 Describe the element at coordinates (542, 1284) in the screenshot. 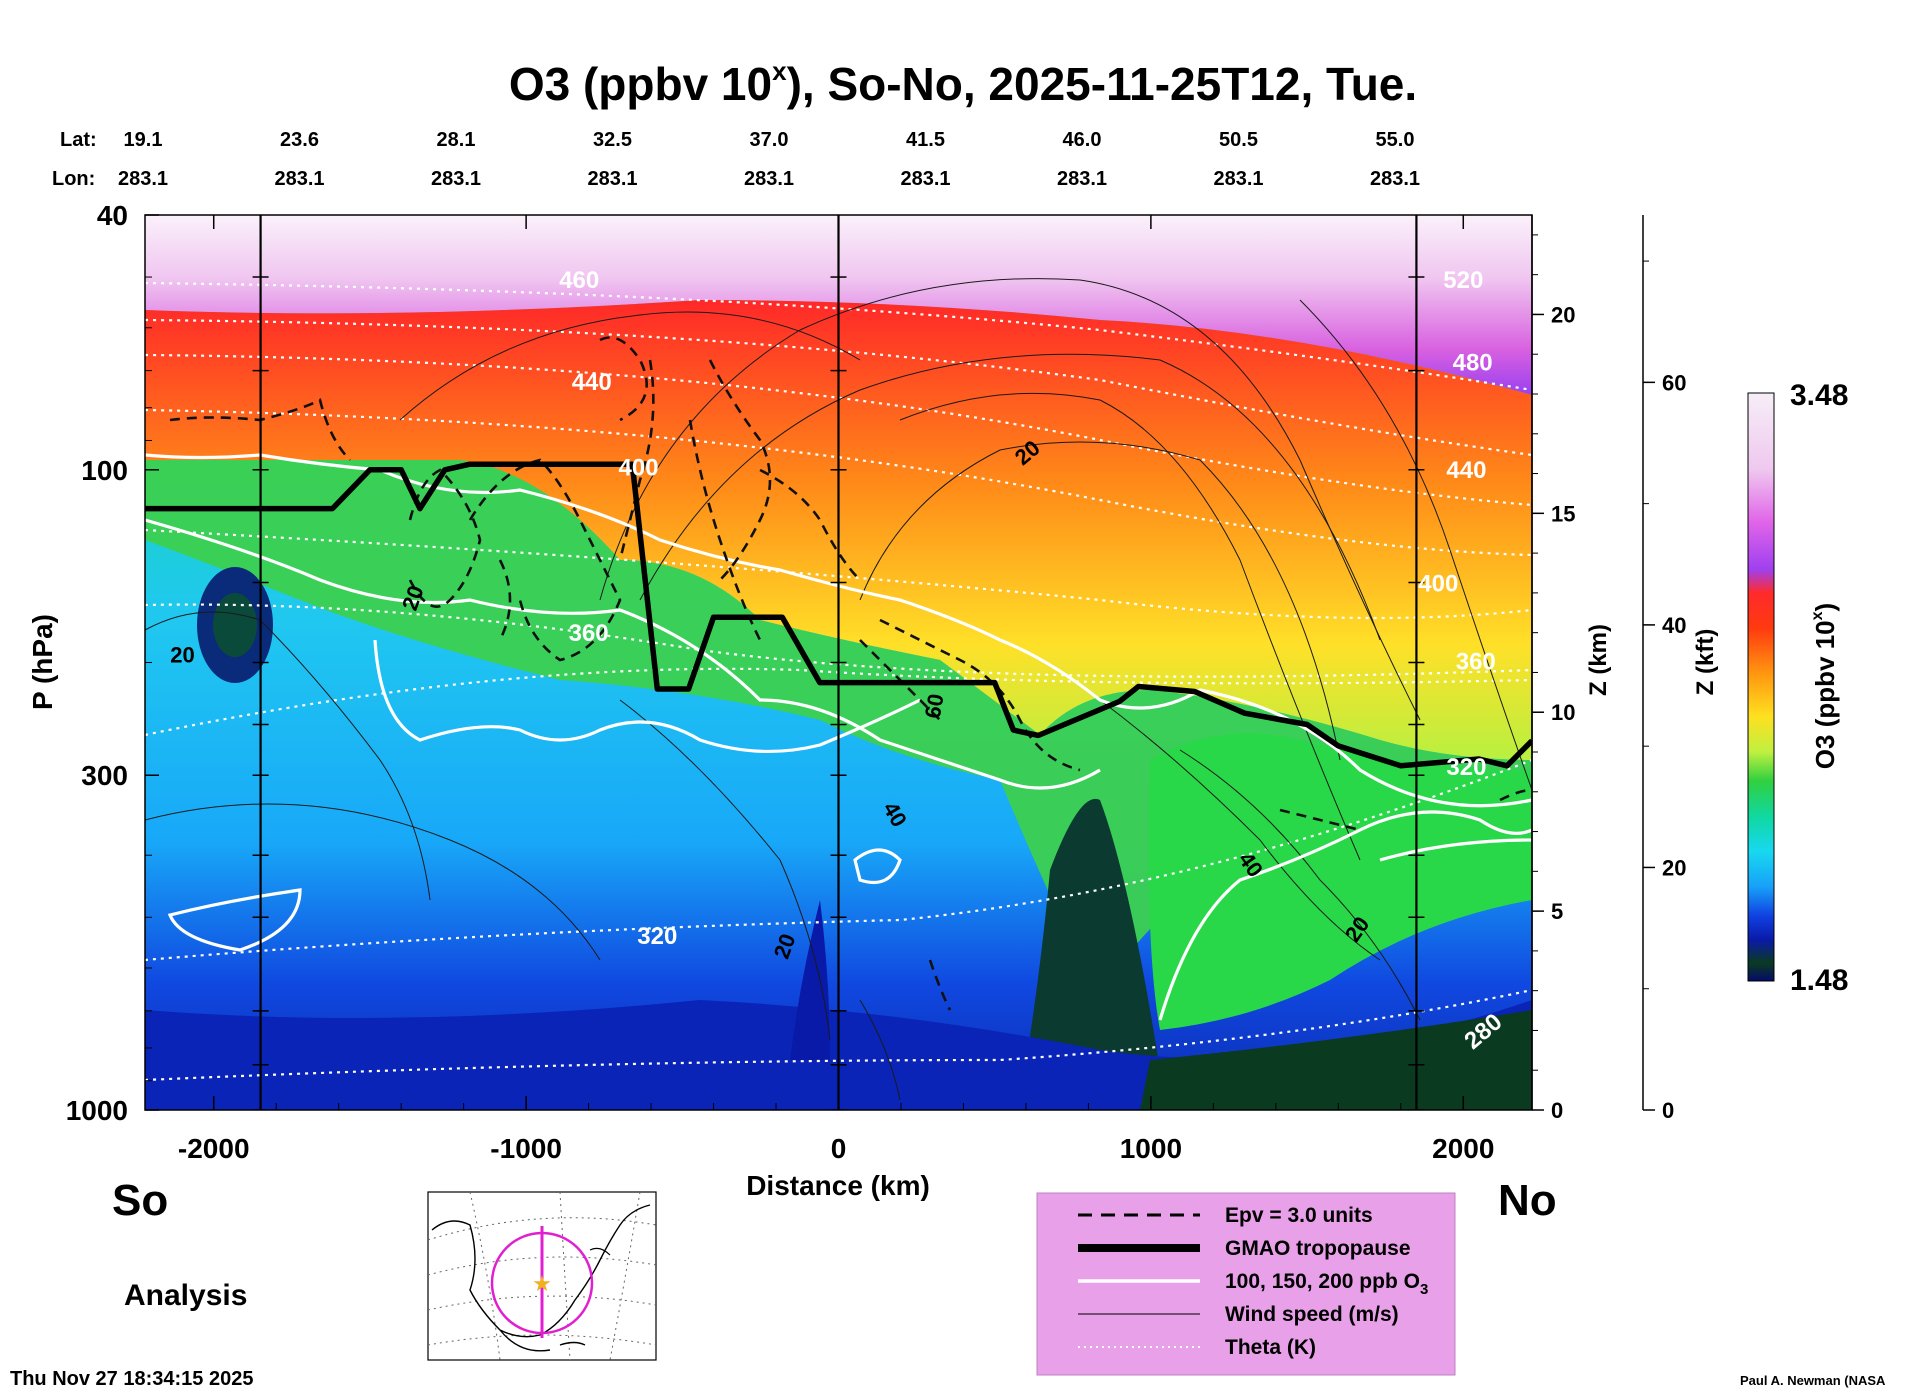

I see `star-icon: ★` at that location.